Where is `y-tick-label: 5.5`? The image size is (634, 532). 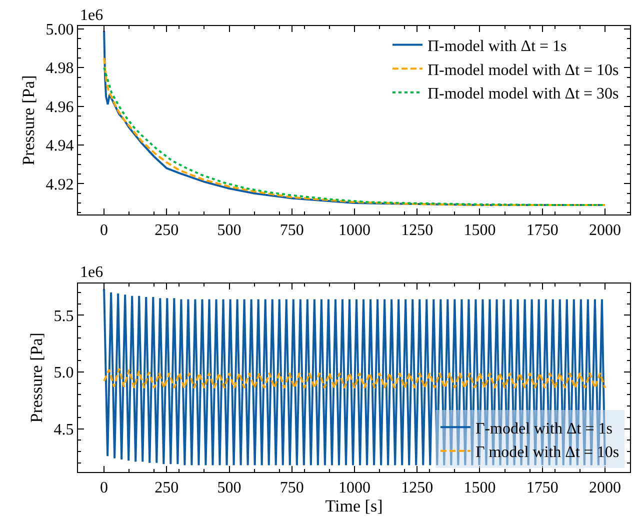 y-tick-label: 5.5 is located at coordinates (64, 316).